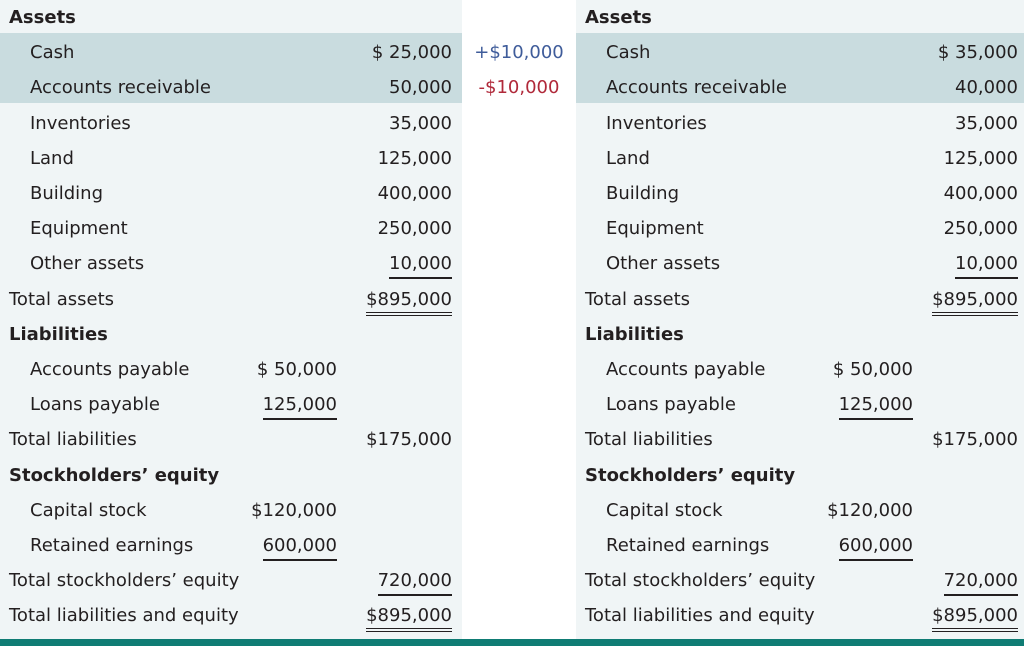  I want to click on table-row: Total assets $895,000, so click(231, 299).